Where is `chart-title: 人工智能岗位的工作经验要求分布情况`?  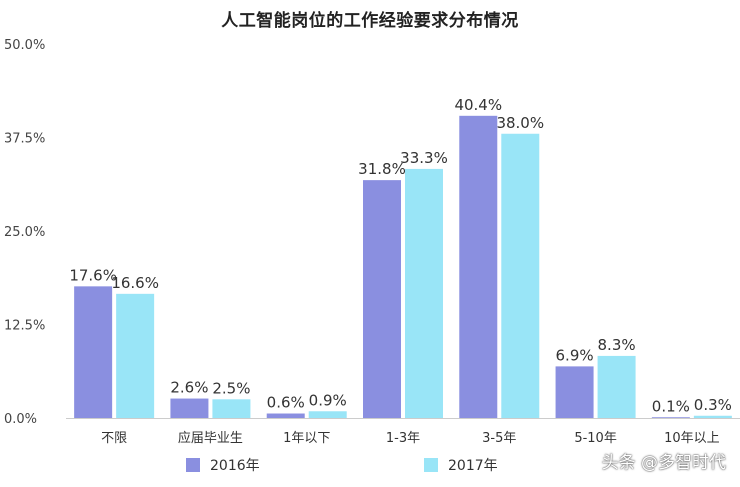
chart-title: 人工智能岗位的工作经验要求分布情况 is located at coordinates (370, 21).